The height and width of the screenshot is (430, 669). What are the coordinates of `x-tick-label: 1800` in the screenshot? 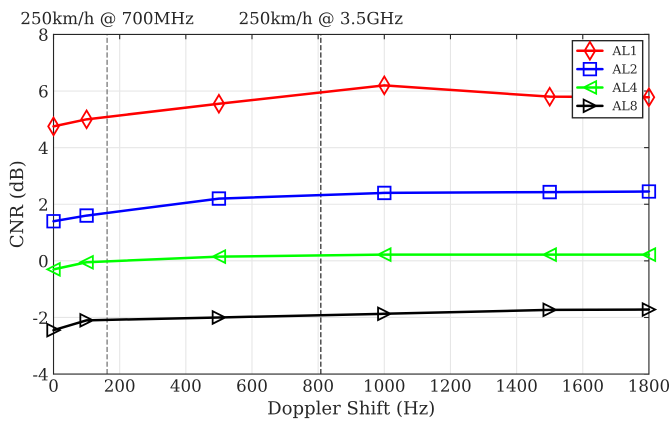 It's located at (649, 385).